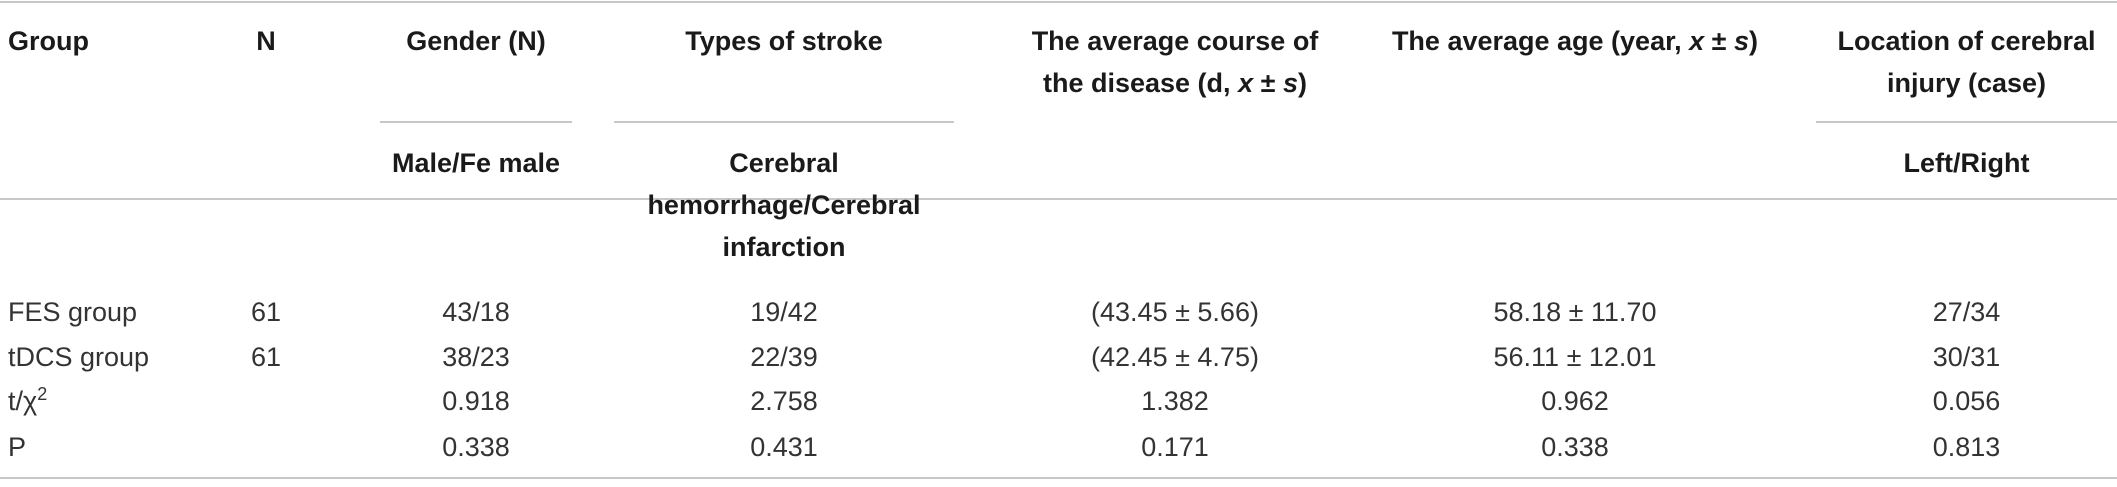  I want to click on superscript: 2, so click(42, 394).